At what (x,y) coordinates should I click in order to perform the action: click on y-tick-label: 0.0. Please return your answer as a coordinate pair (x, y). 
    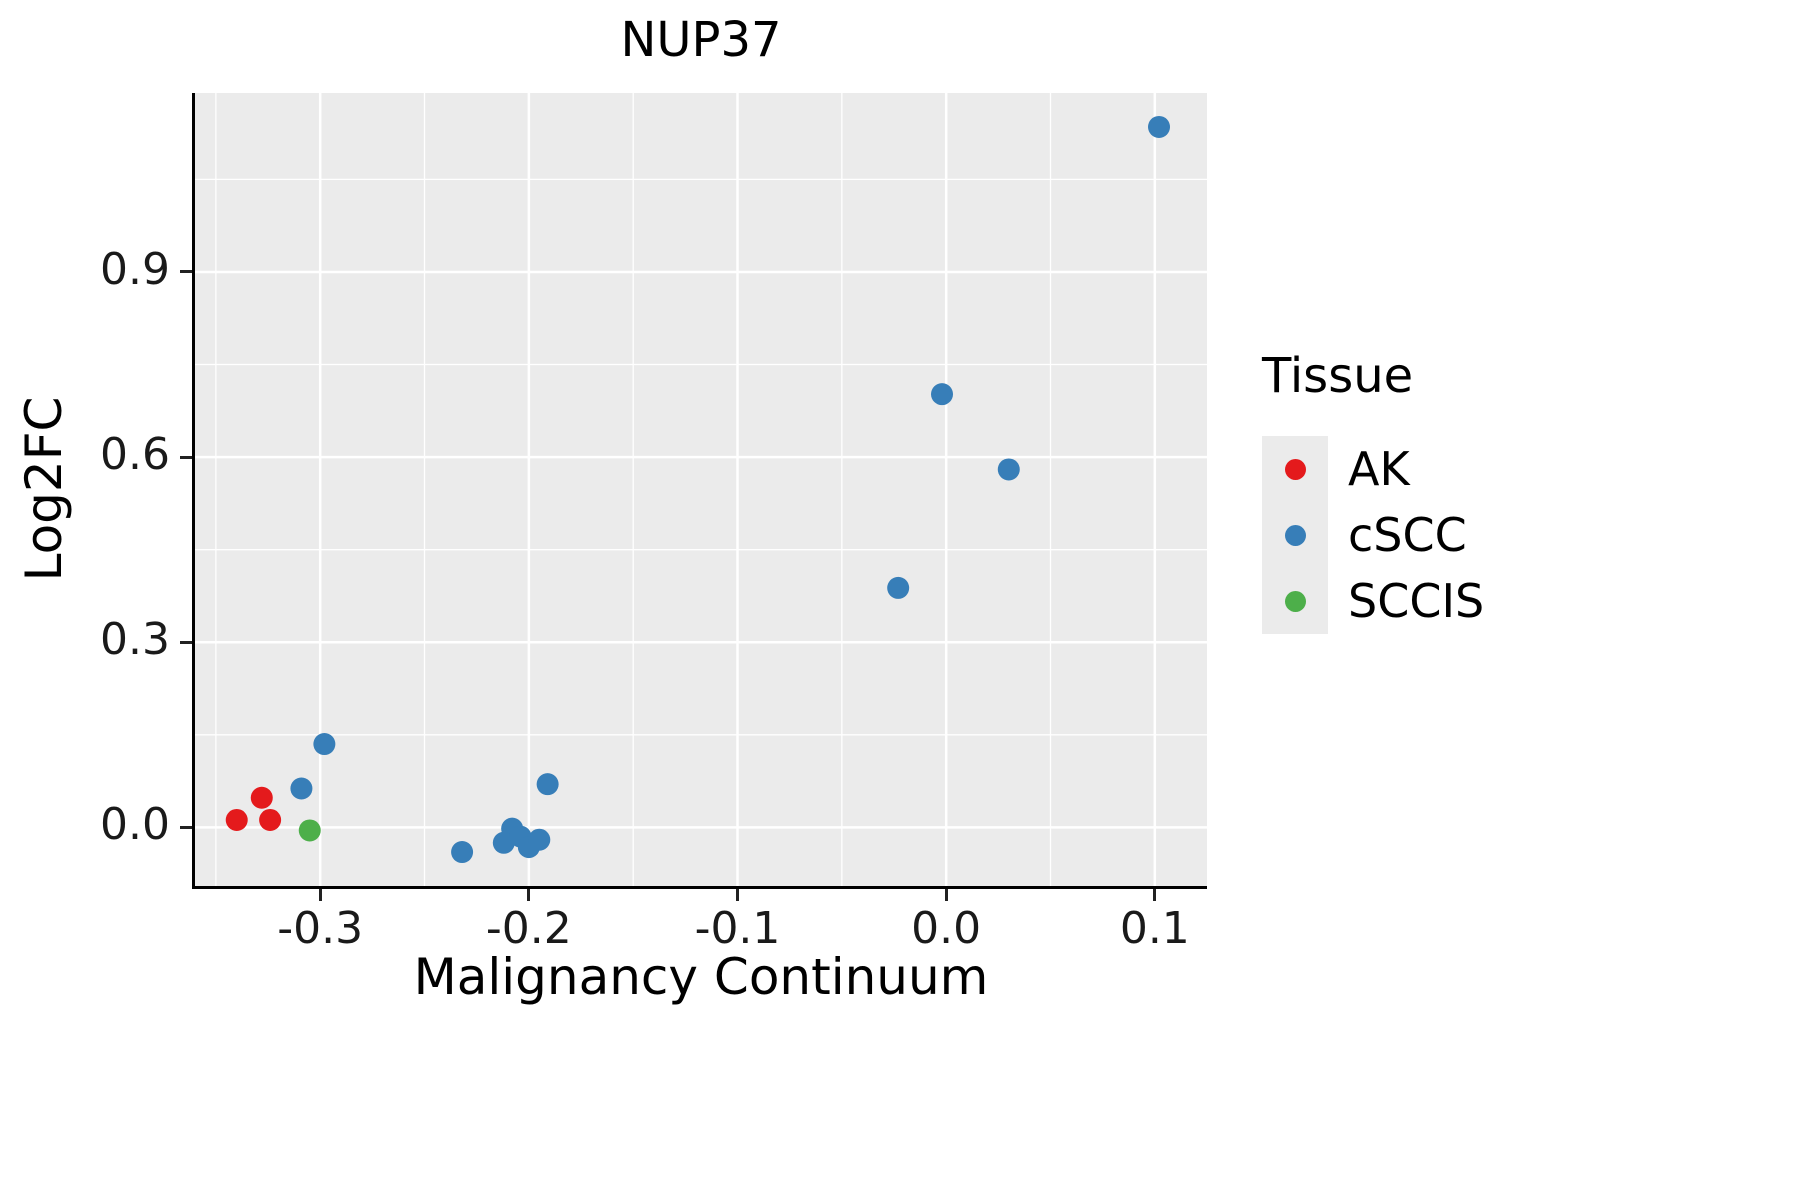
    Looking at the image, I should click on (135, 825).